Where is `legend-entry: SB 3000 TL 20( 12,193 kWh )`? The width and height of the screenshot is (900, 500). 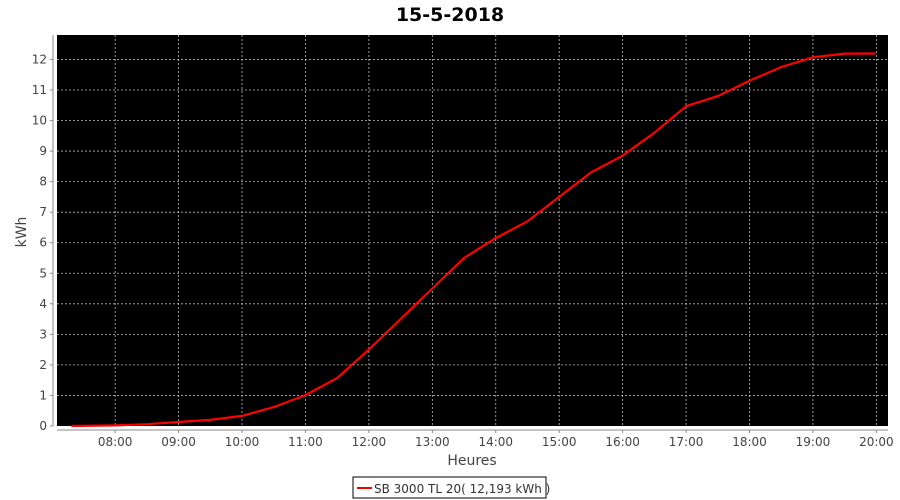 legend-entry: SB 3000 TL 20( 12,193 kWh ) is located at coordinates (462, 489).